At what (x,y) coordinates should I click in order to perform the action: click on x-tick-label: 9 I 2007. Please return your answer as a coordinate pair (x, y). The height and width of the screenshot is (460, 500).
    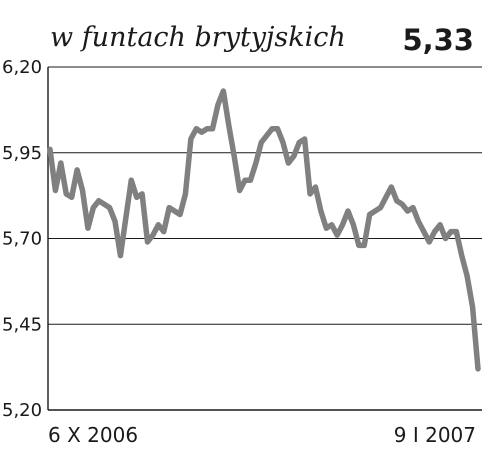
    Looking at the image, I should click on (435, 435).